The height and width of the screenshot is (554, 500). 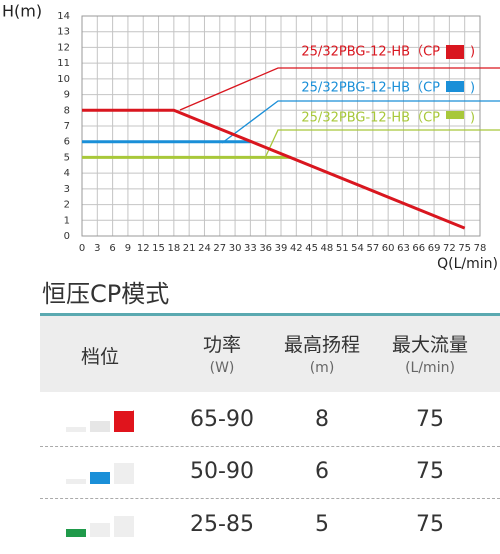 I want to click on table-top-border, so click(x=270, y=314).